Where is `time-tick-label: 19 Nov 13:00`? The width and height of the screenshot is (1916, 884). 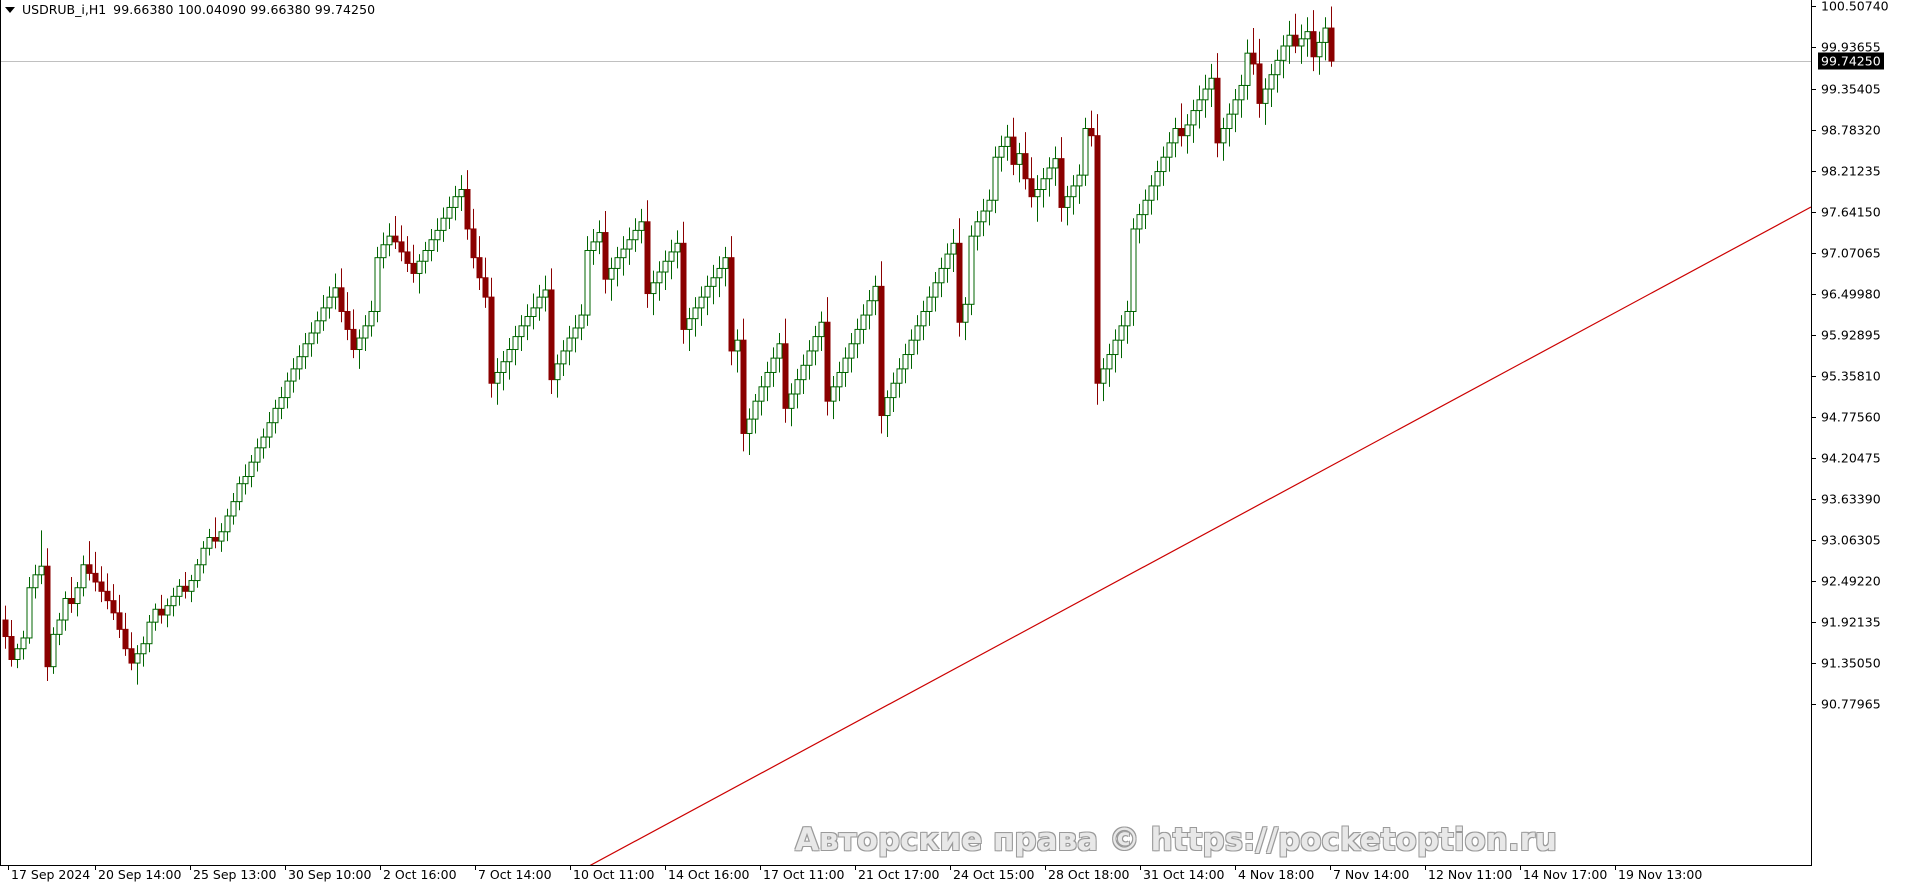
time-tick-label: 19 Nov 13:00 is located at coordinates (1660, 874).